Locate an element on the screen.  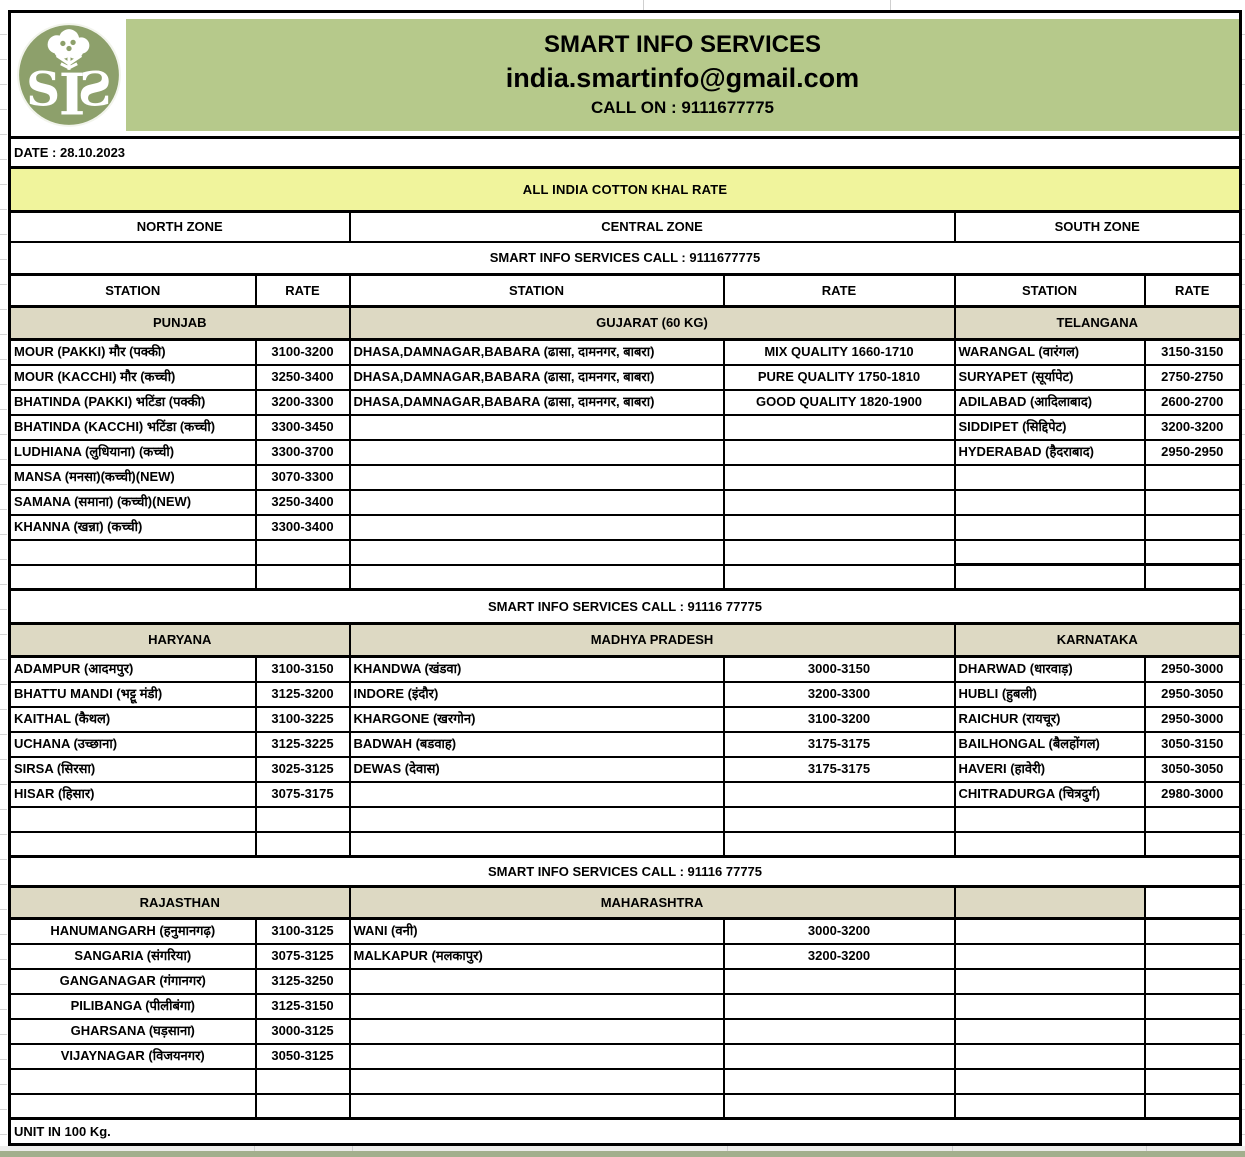
station-cell: DEWAS (देवास) is located at coordinates (536, 769).